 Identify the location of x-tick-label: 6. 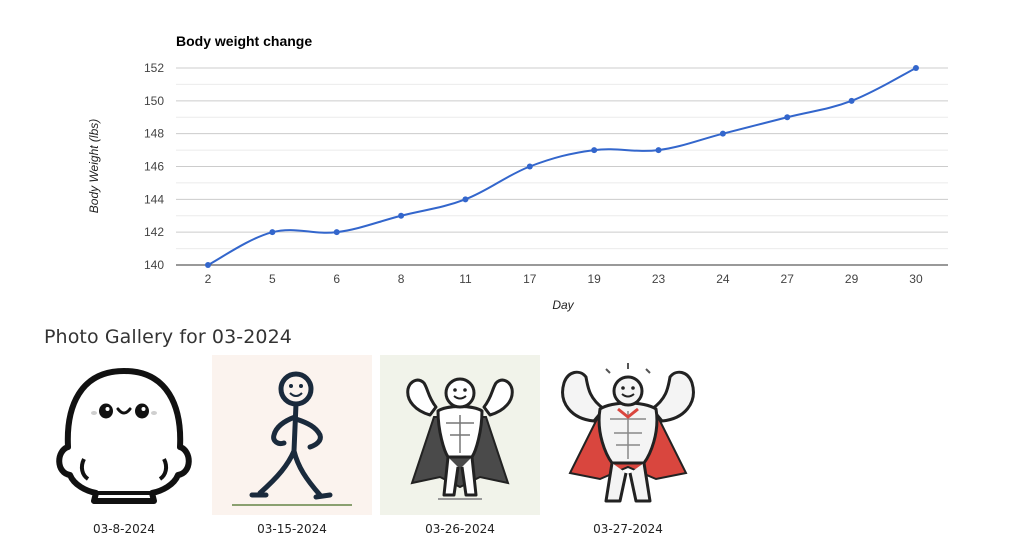
(336, 279).